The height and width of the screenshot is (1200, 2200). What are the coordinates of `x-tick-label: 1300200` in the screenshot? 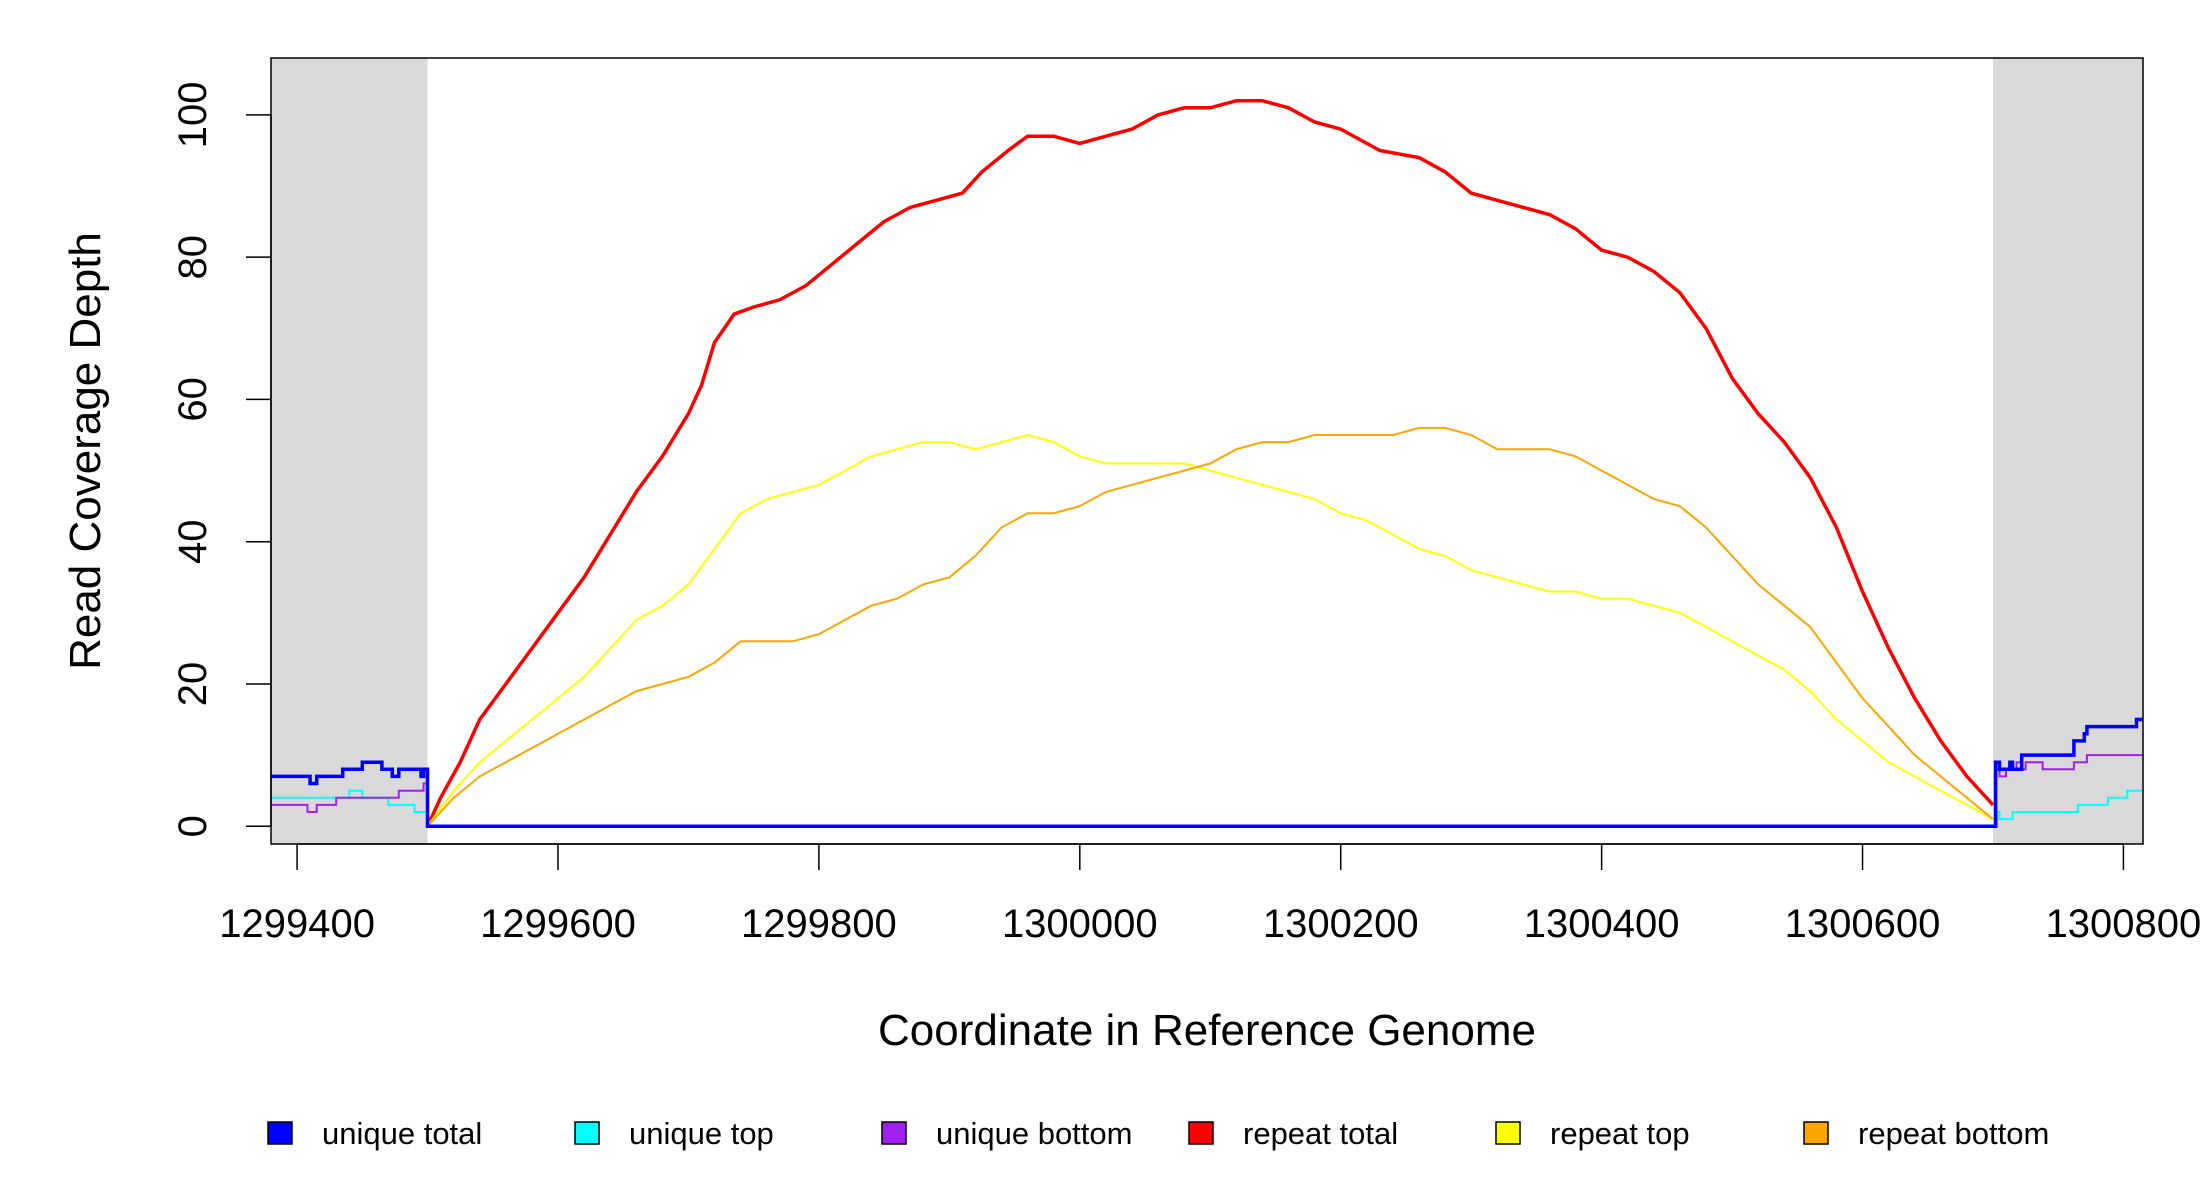 It's located at (1341, 924).